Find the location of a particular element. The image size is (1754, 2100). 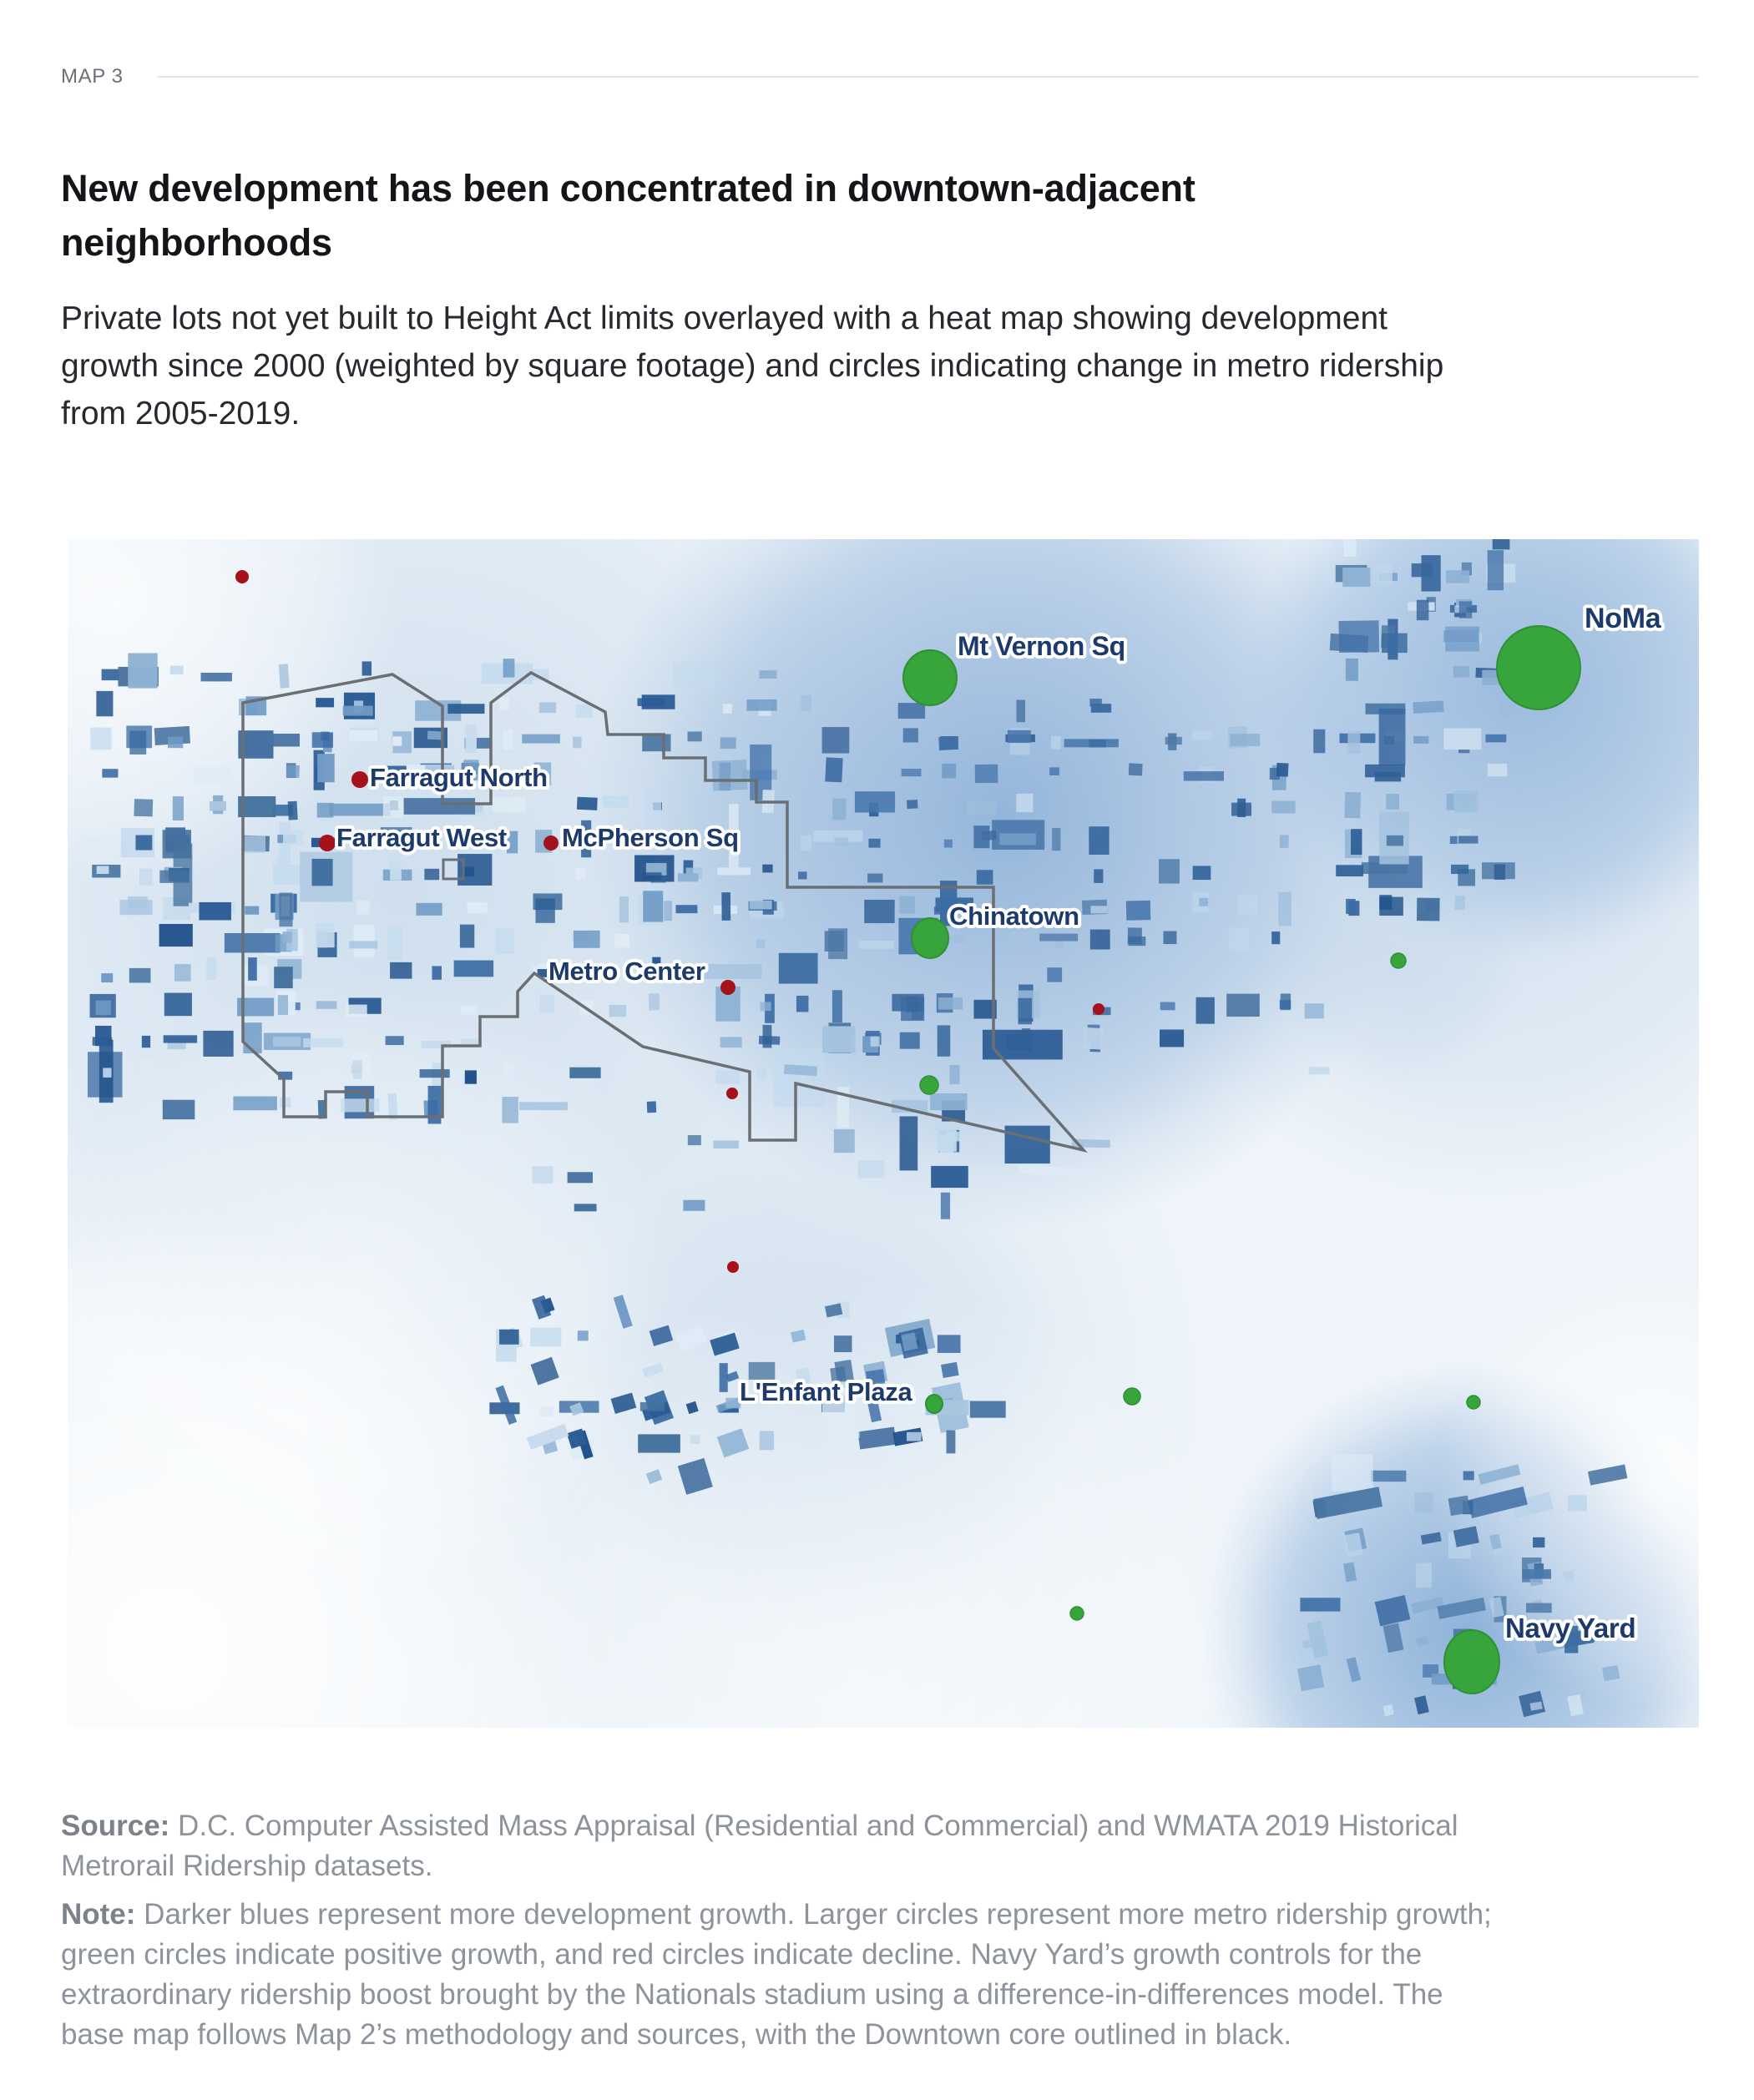

station-label-navy-yard: Navy Yard is located at coordinates (1570, 1628).